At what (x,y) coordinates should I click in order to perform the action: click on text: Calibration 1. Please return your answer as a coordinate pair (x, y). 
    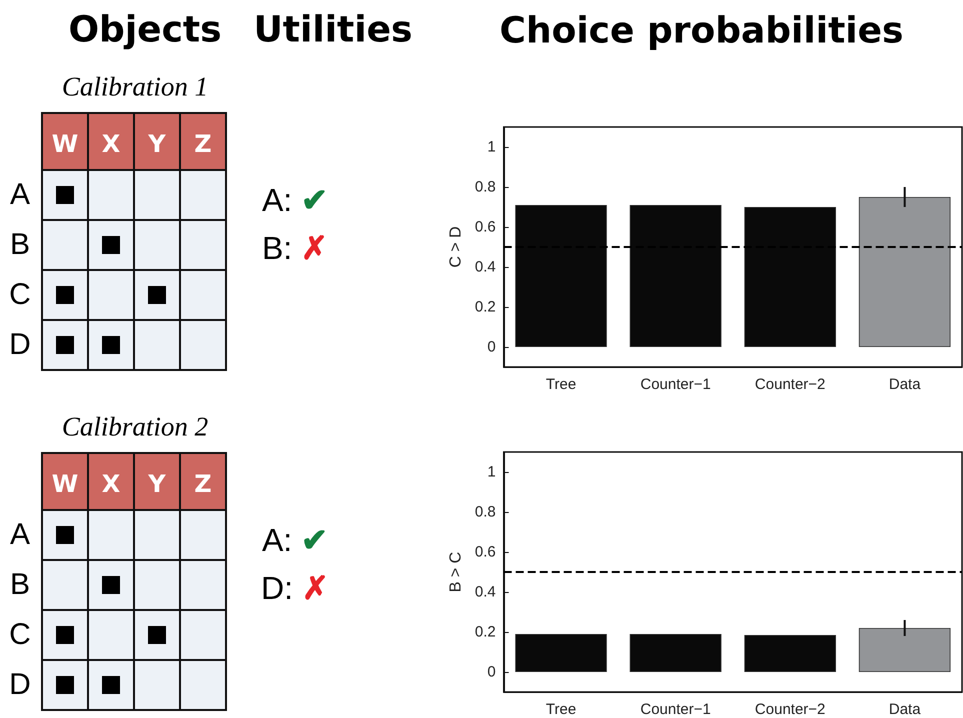
    Looking at the image, I should click on (135, 87).